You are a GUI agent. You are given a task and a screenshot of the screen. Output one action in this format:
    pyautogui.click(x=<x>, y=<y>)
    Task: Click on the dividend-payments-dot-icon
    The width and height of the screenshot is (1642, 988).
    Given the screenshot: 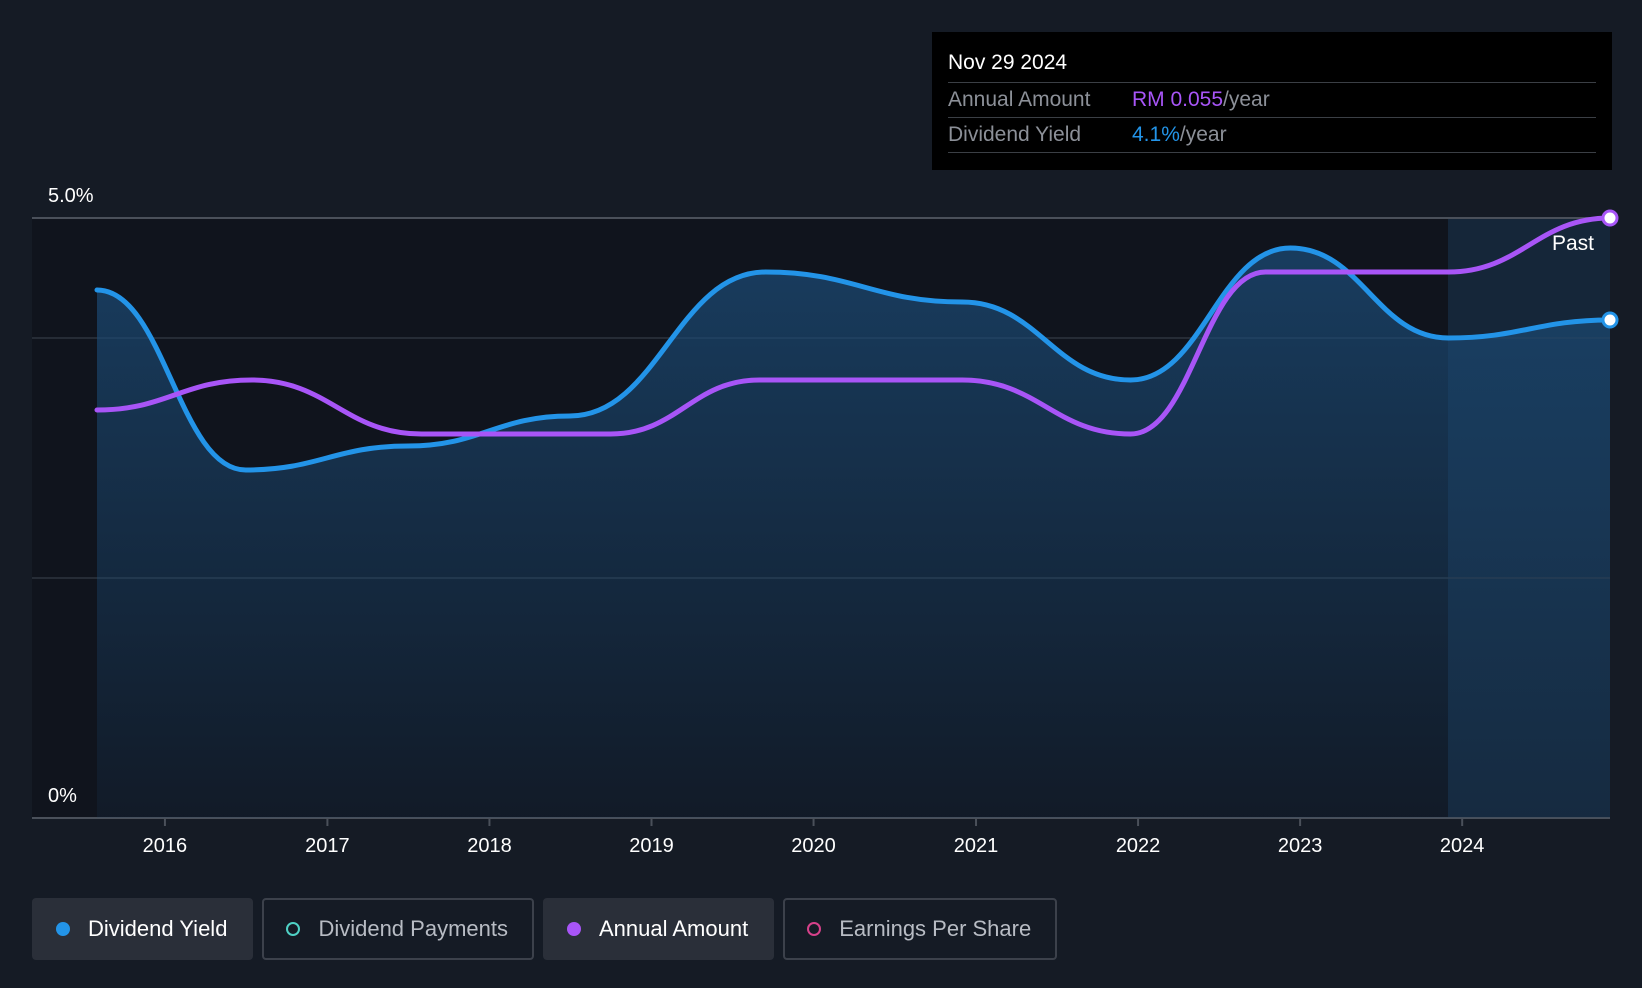 What is the action you would take?
    pyautogui.click(x=293, y=929)
    